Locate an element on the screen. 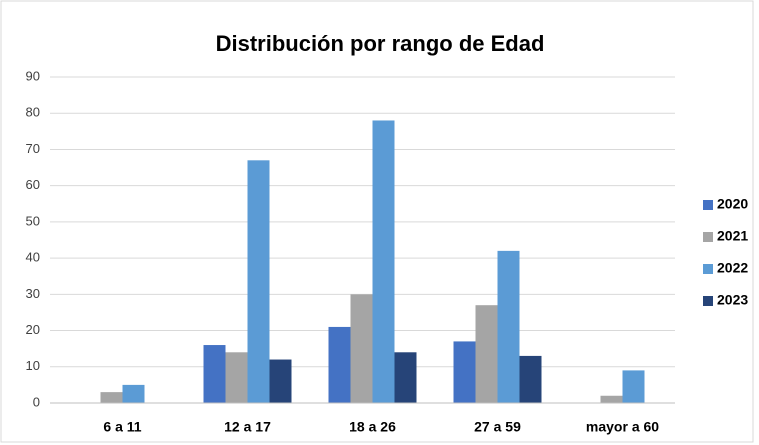 This screenshot has width=759, height=445. legend-label: 2022 is located at coordinates (732, 268).